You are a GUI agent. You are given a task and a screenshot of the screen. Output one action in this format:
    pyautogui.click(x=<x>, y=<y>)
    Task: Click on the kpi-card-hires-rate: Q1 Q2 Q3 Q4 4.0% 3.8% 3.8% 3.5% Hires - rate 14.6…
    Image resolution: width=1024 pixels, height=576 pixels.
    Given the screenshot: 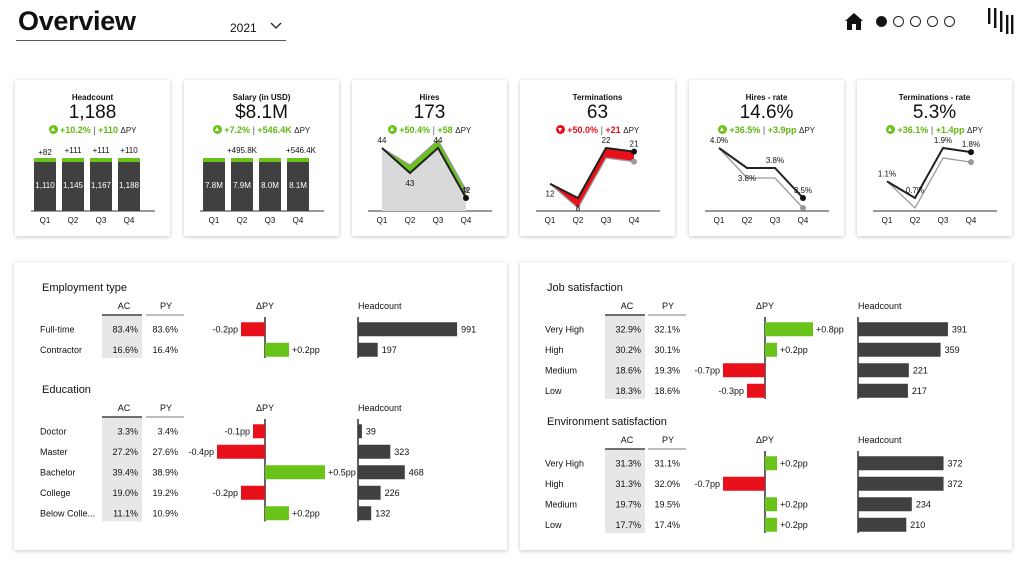 What is the action you would take?
    pyautogui.click(x=766, y=158)
    